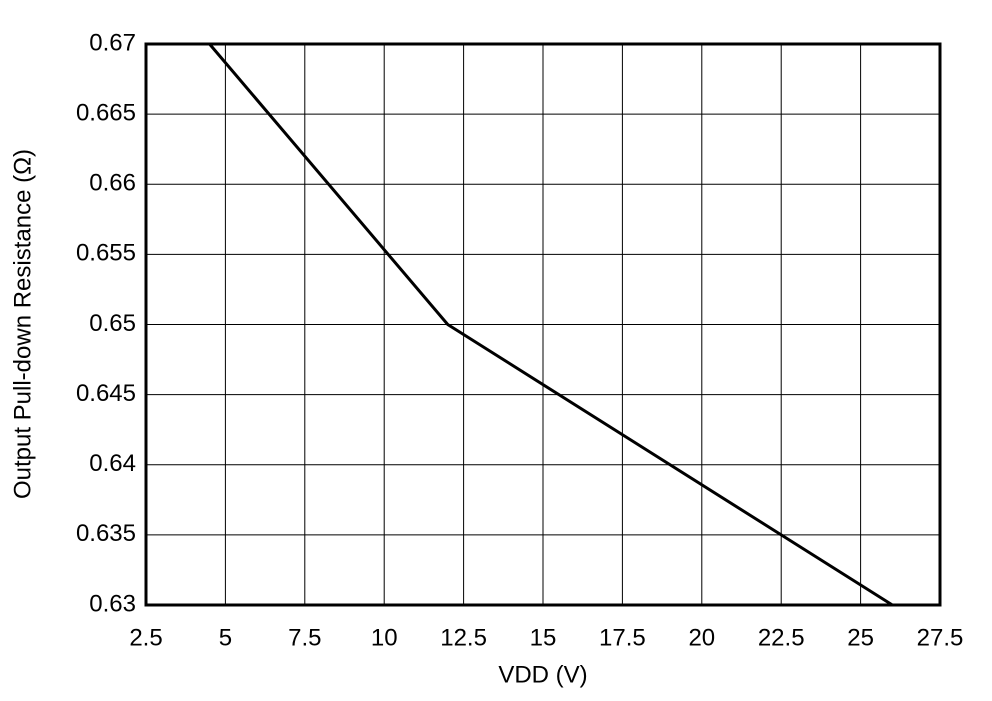 The width and height of the screenshot is (992, 701). I want to click on y-tick-label: 0.67, so click(112, 42).